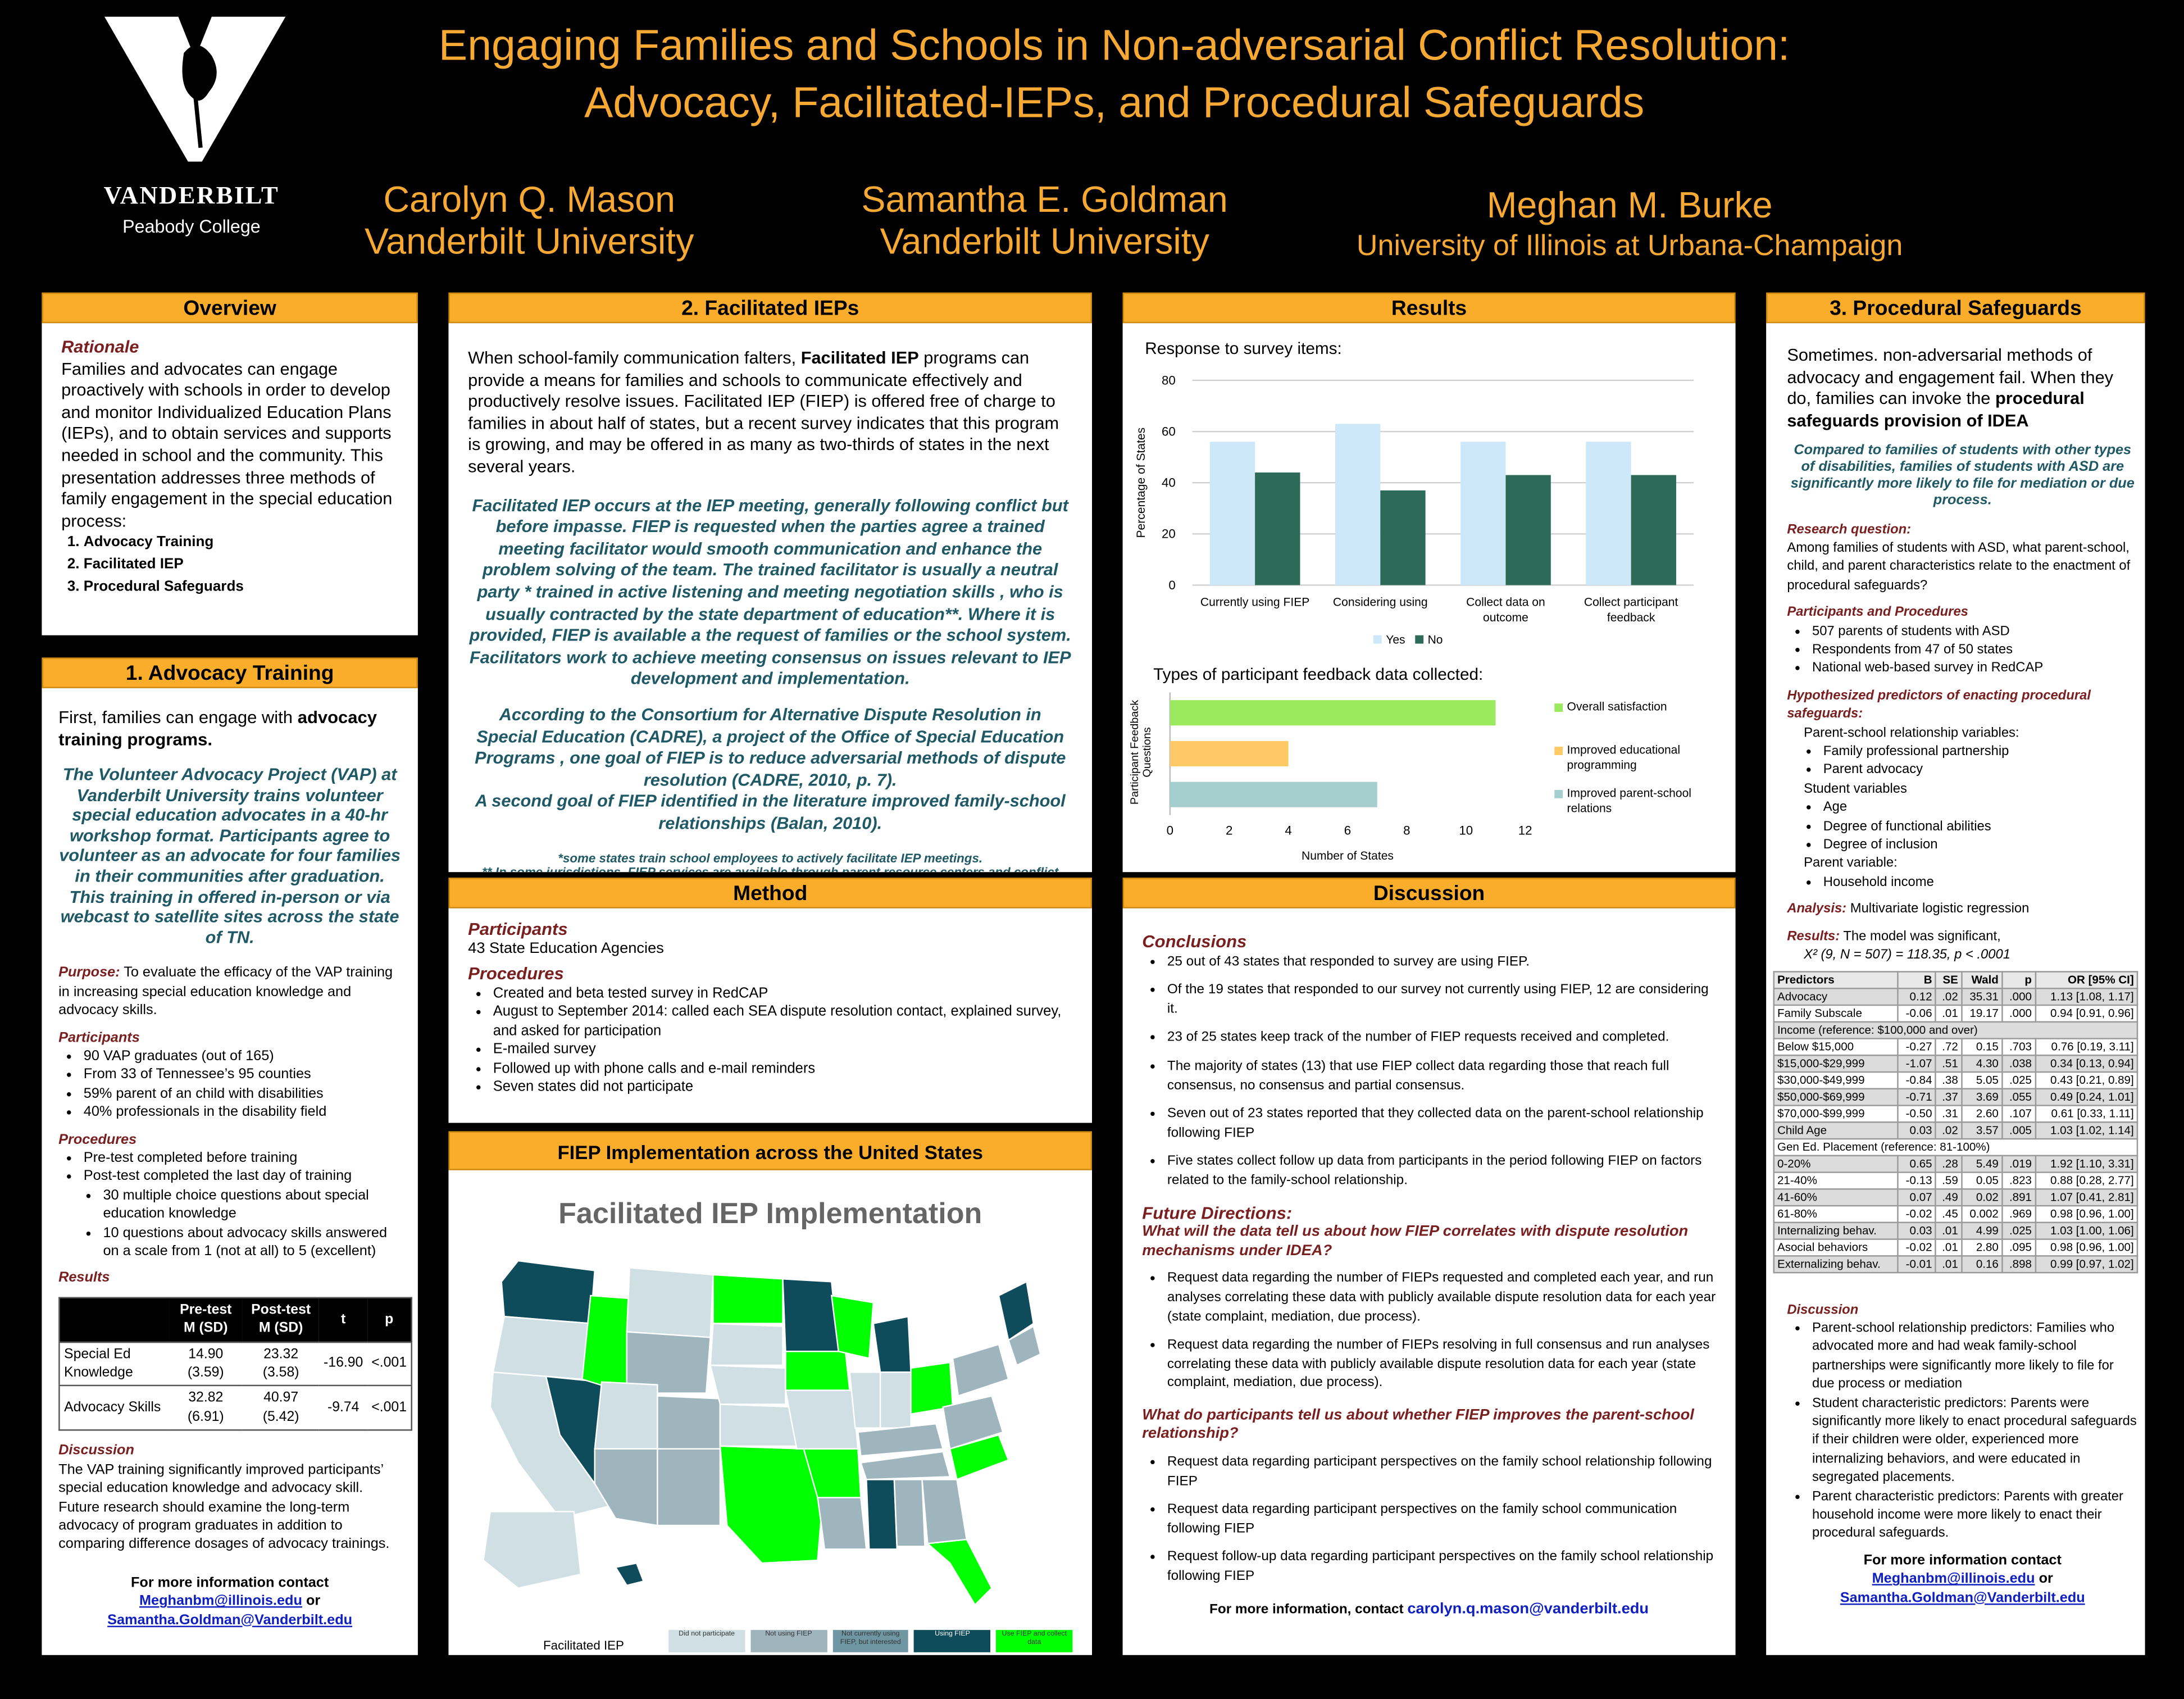  I want to click on email: carolyn.q.mason@vanderbilt.edu, so click(1528, 1608).